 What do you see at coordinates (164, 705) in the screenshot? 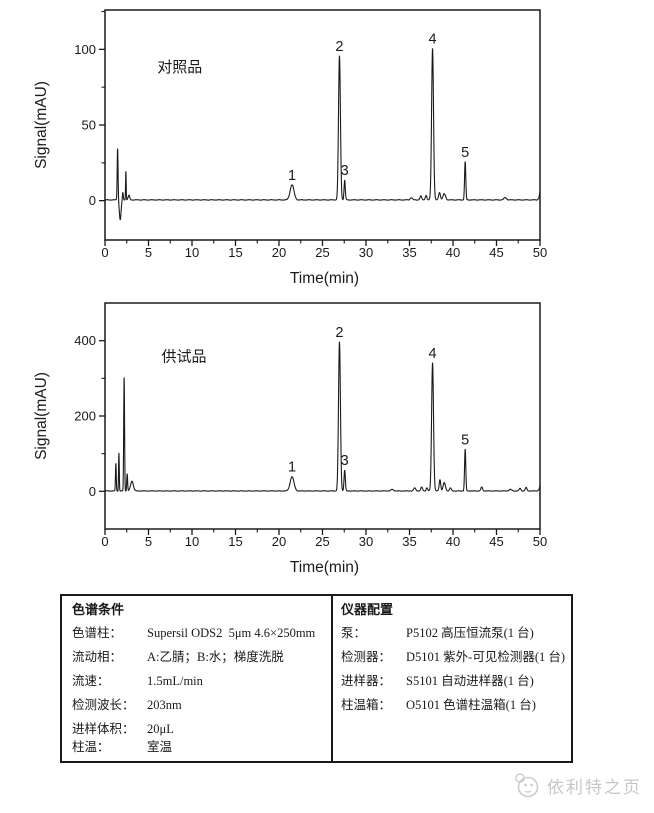
I see `row-value: 203nm` at bounding box center [164, 705].